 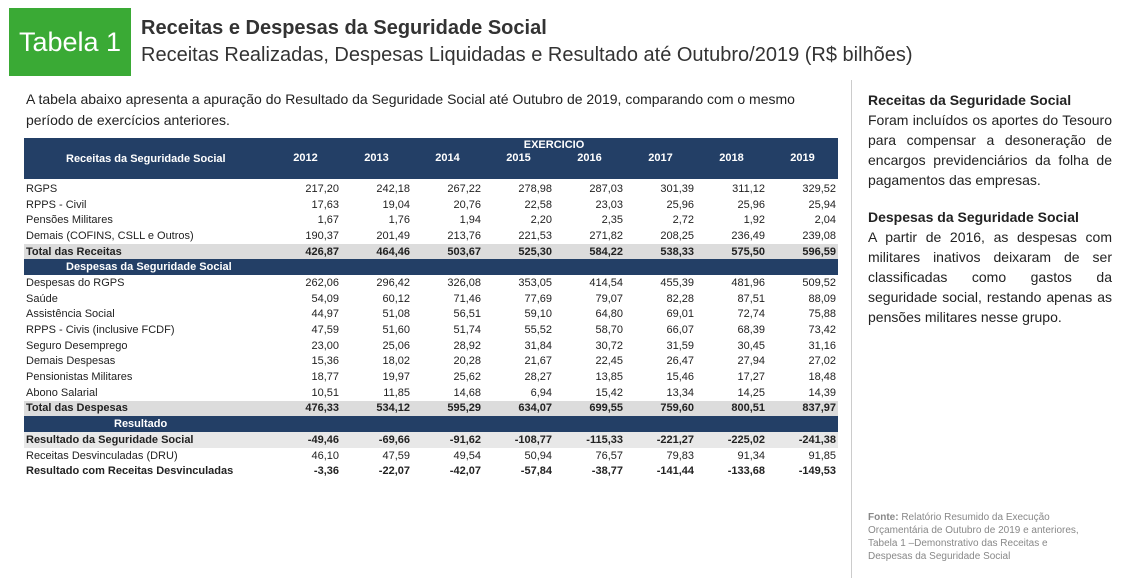 What do you see at coordinates (822, 345) in the screenshot?
I see `cell: 31,16` at bounding box center [822, 345].